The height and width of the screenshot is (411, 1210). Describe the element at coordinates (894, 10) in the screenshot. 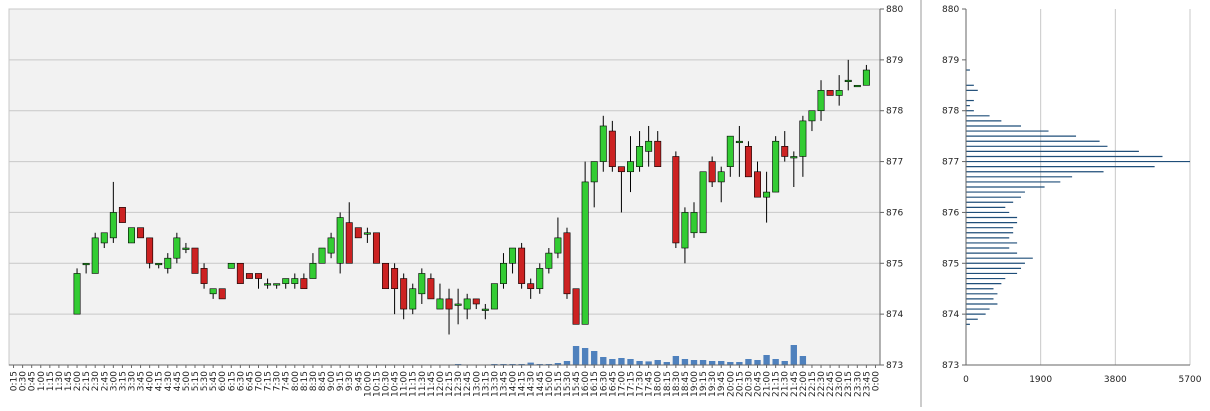

I see `main-price-tick-label: 880` at that location.